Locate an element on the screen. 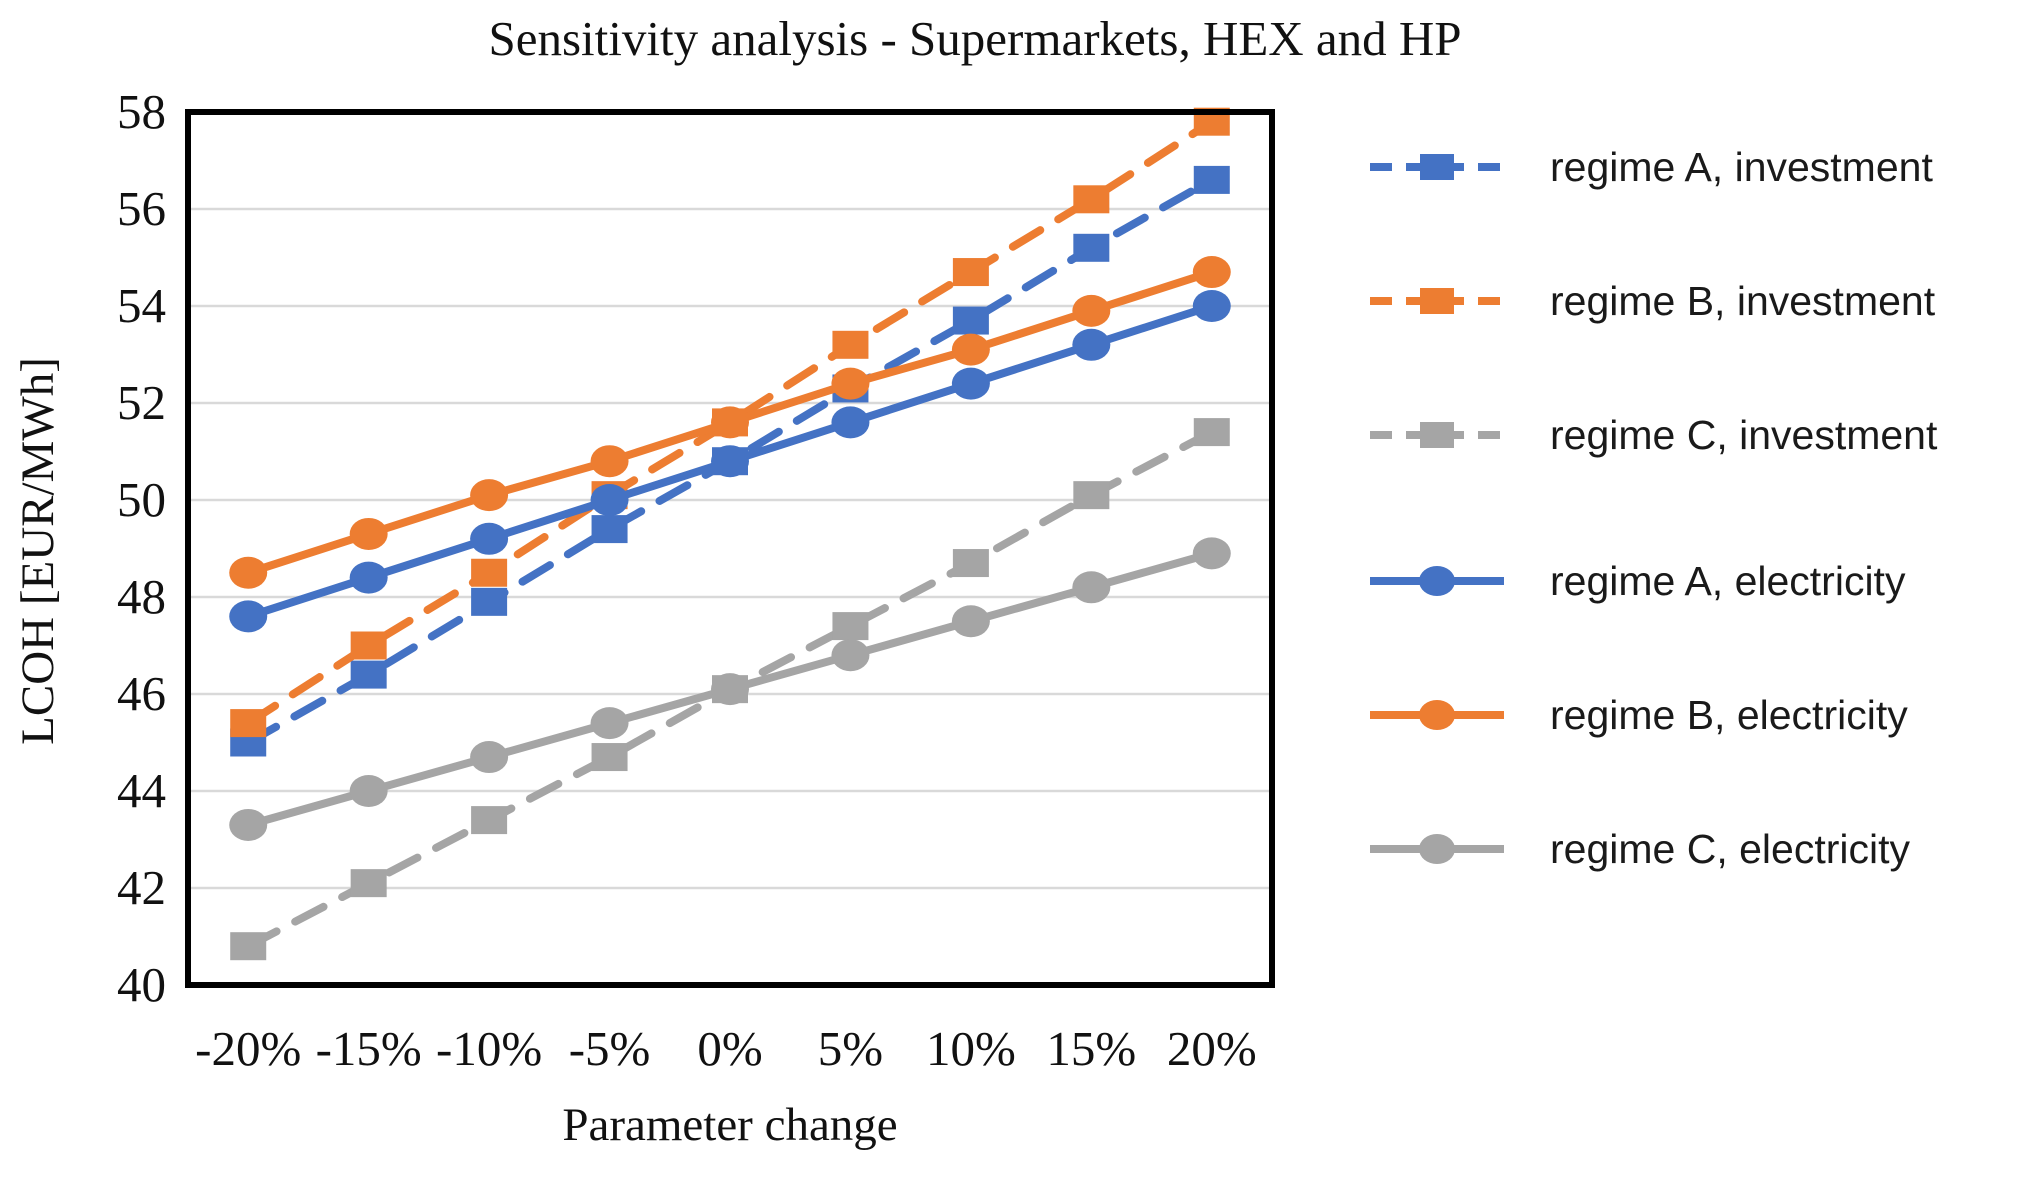  legend-item: regime C, electricity is located at coordinates (1698, 849).